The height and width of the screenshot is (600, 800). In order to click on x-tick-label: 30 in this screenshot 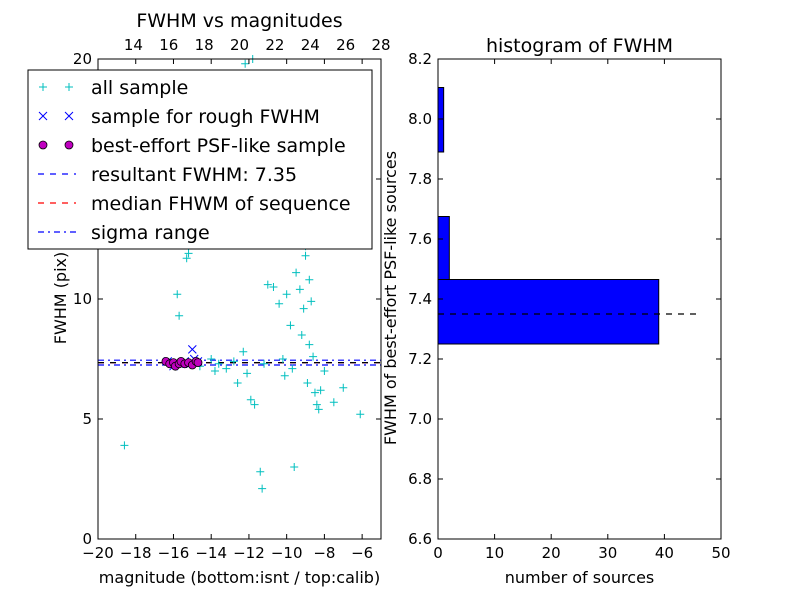, I will do `click(607, 553)`.